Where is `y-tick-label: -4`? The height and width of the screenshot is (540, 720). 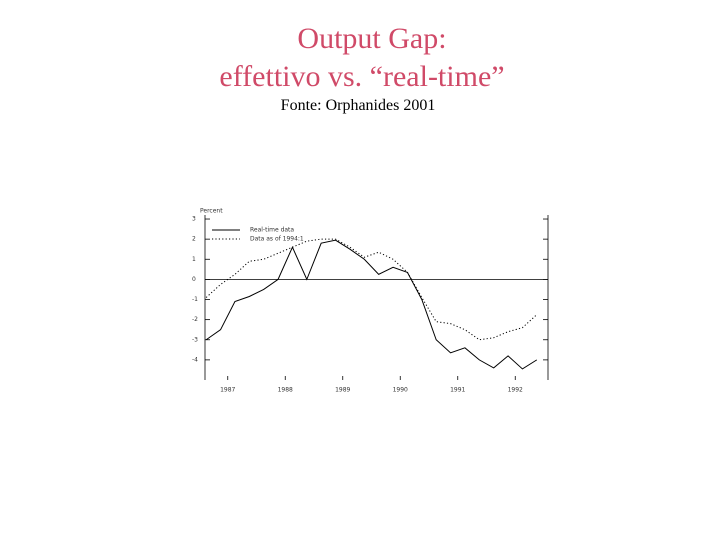 y-tick-label: -4 is located at coordinates (195, 359).